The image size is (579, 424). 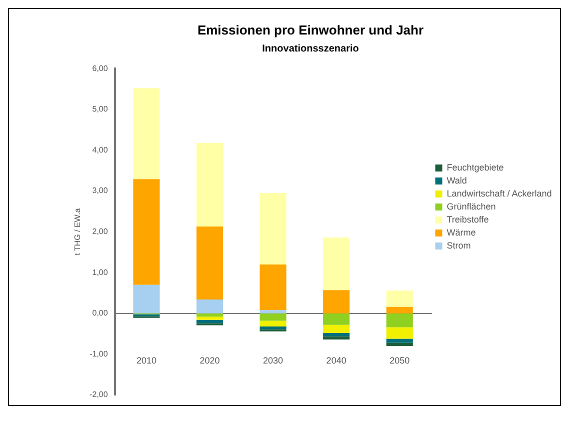 What do you see at coordinates (100, 231) in the screenshot?
I see `y-tick-label: 2,00` at bounding box center [100, 231].